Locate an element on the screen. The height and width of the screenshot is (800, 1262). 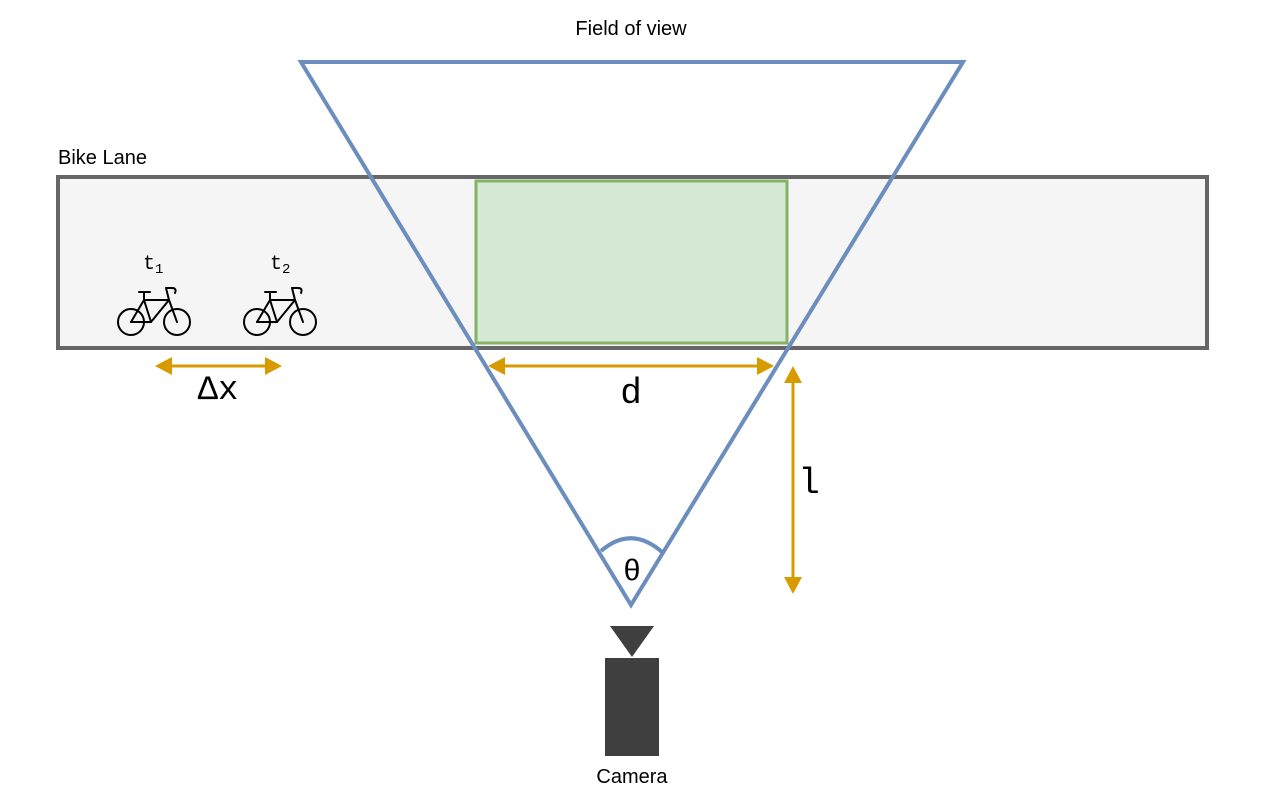
field-of-view-label: Field of view is located at coordinates (631, 29).